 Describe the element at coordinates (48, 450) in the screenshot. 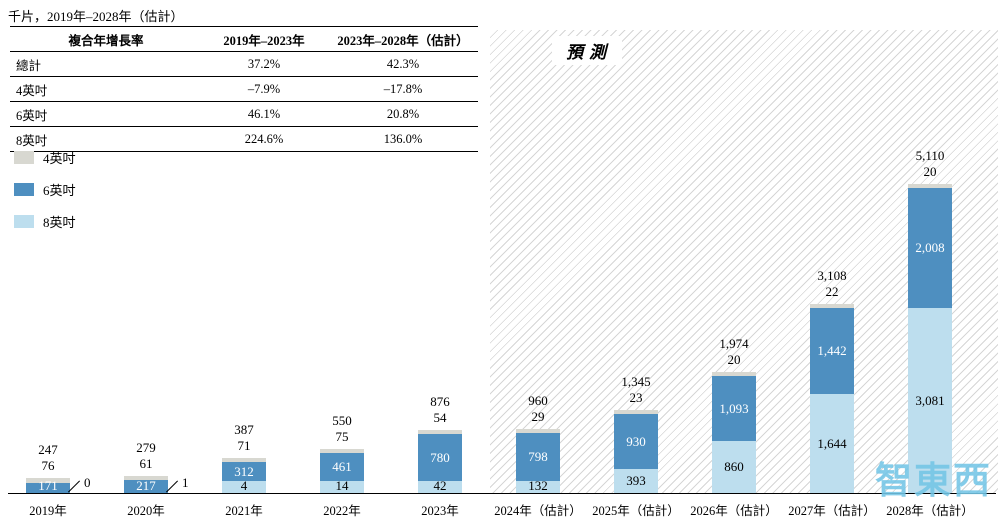

I see `bar-total-label: 247` at that location.